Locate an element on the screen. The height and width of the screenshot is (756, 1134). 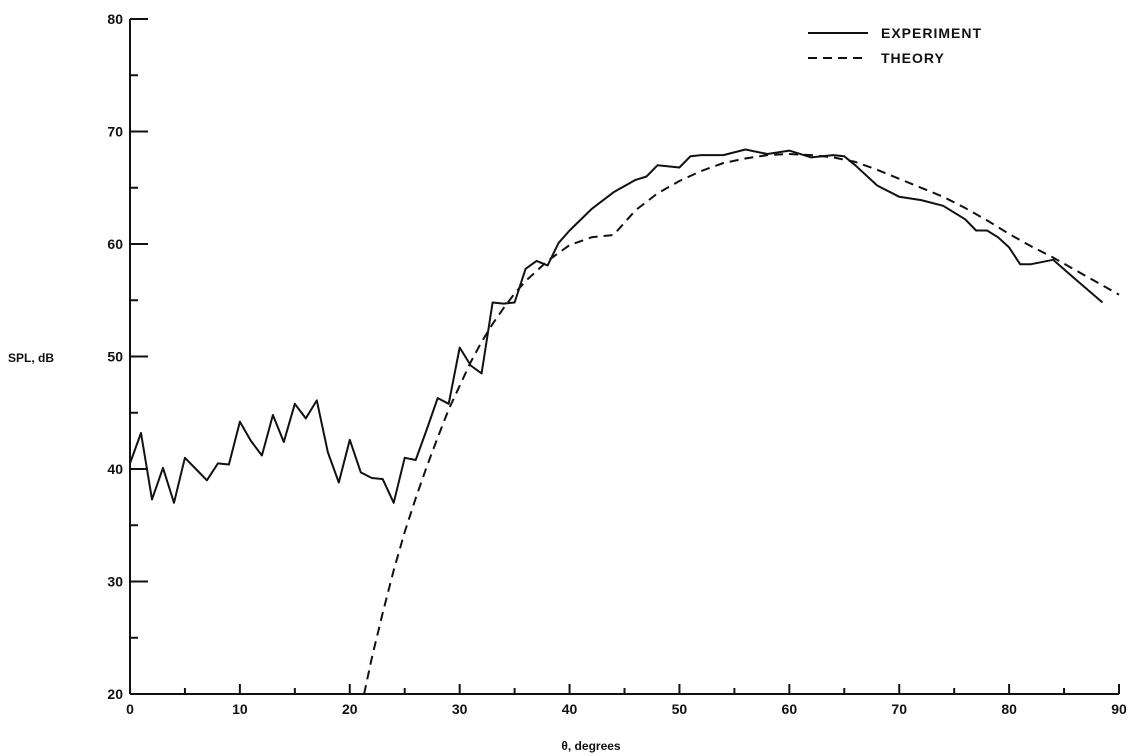
y-tick-label: 40 is located at coordinates (115, 469).